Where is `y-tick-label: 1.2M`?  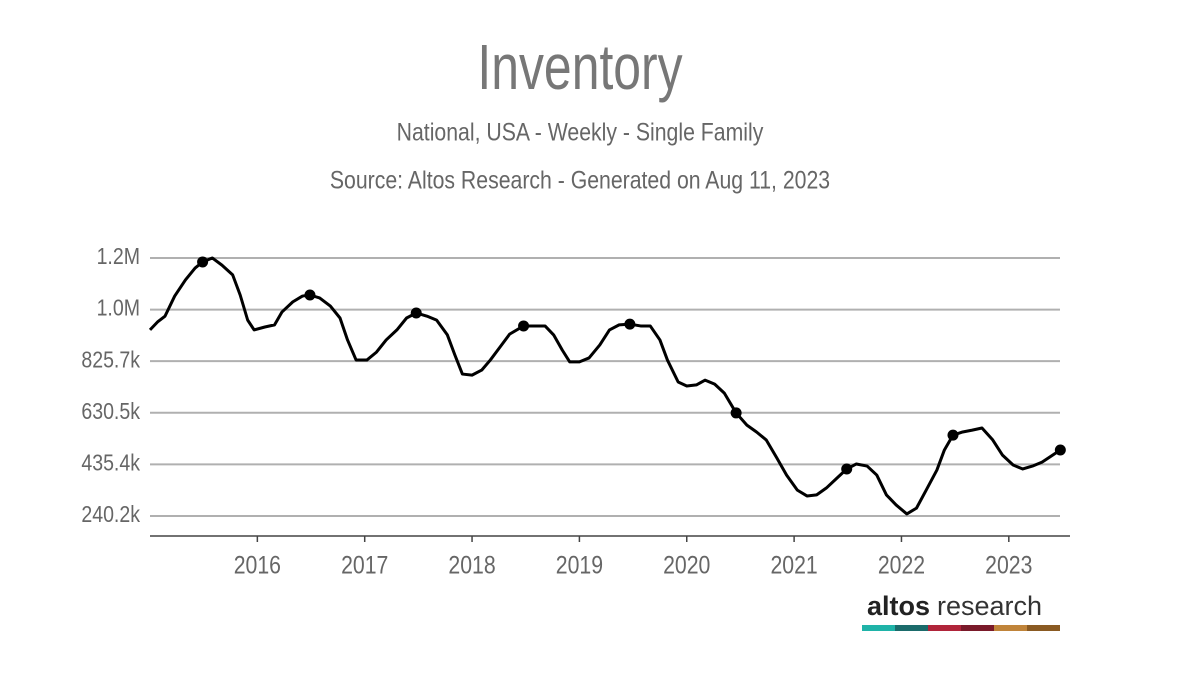
y-tick-label: 1.2M is located at coordinates (118, 257).